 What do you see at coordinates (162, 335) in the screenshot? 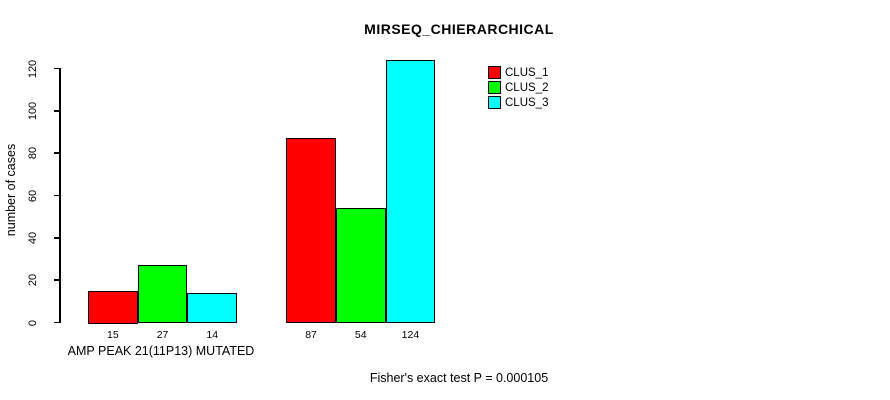
I see `bar-value-label: 27` at bounding box center [162, 335].